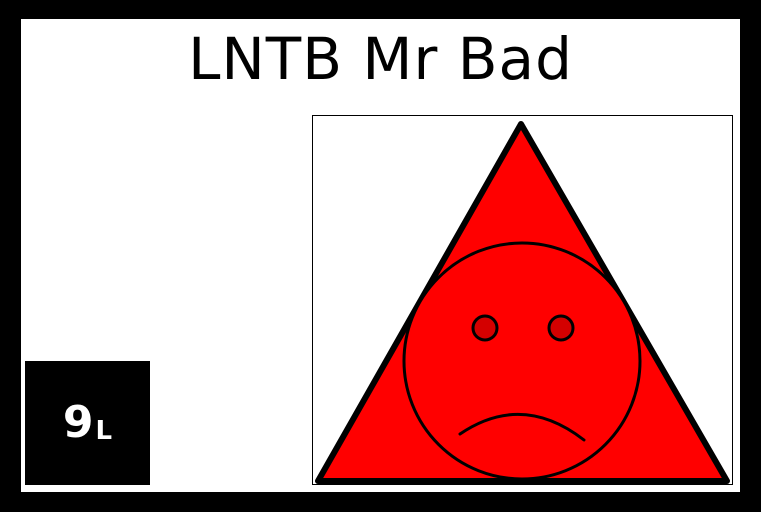 The width and height of the screenshot is (761, 512). What do you see at coordinates (104, 431) in the screenshot?
I see `level-letter: L` at bounding box center [104, 431].